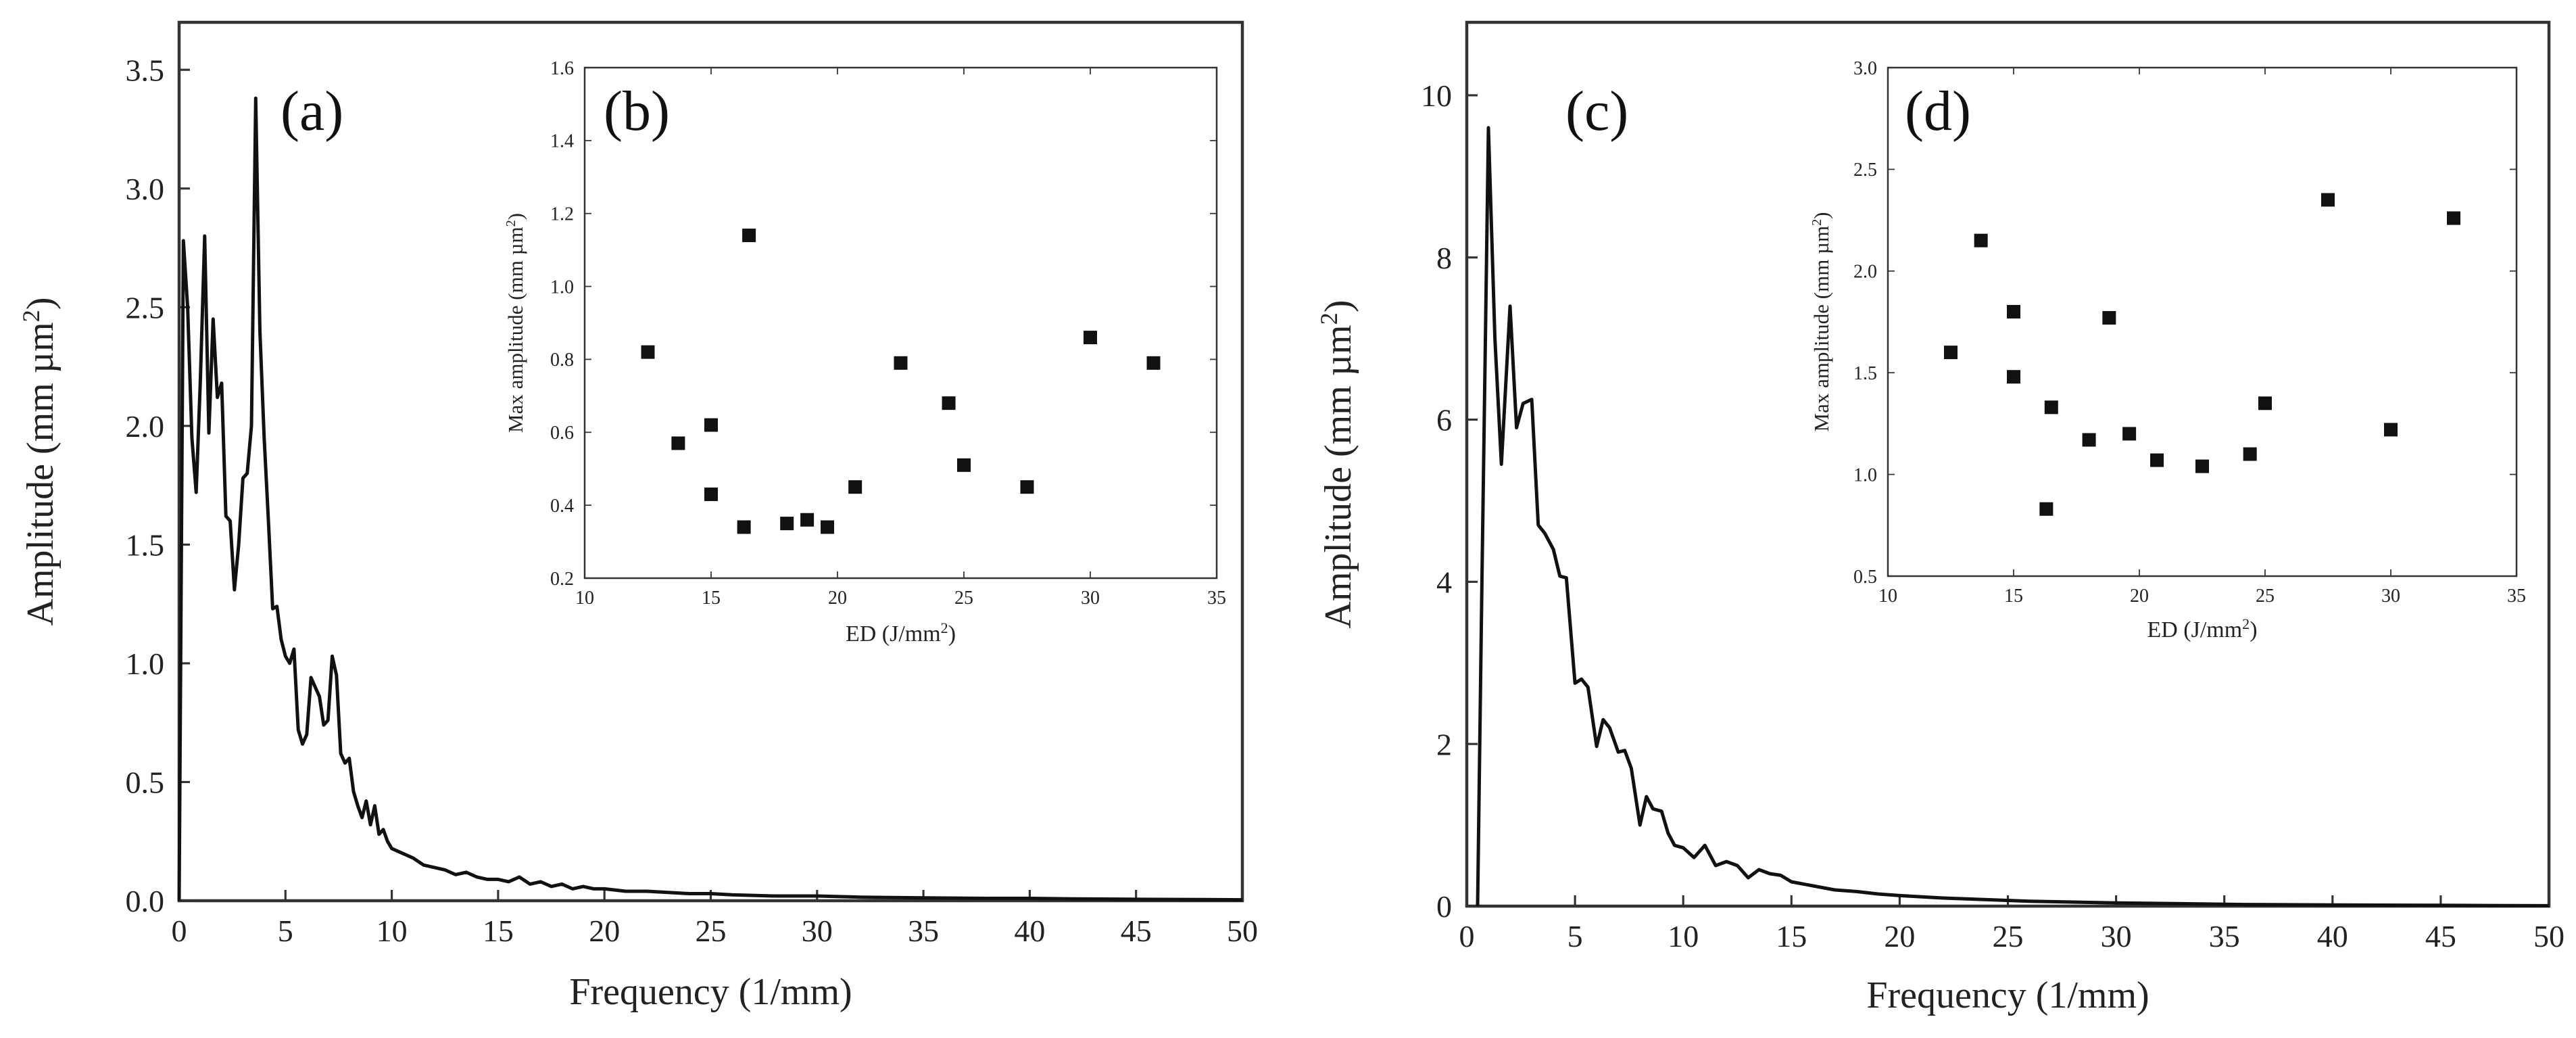 Image resolution: width=2576 pixels, height=1038 pixels. I want to click on panel-label: (a), so click(312, 111).